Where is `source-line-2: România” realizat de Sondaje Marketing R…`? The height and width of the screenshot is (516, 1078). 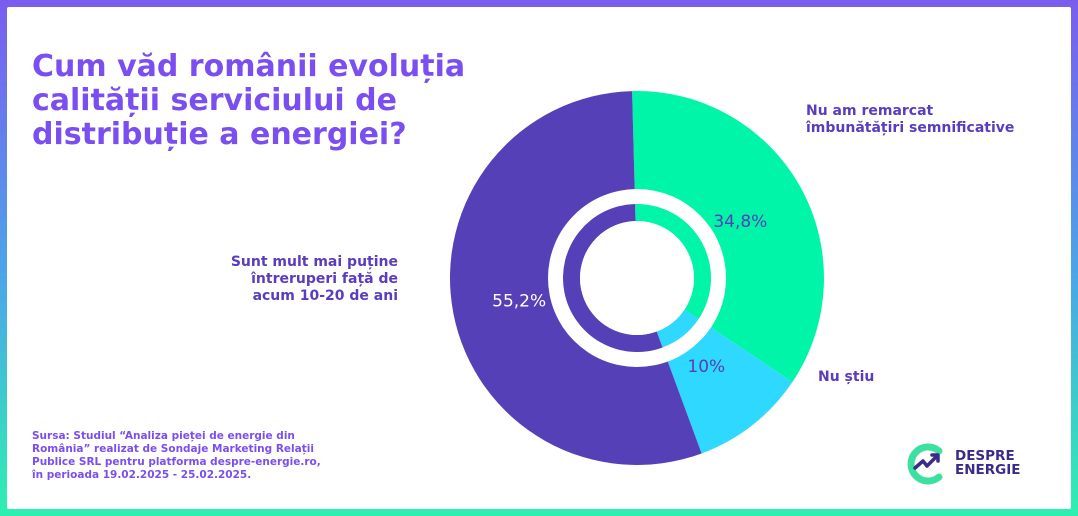
source-line-2: România” realizat de Sondaje Marketing R… is located at coordinates (173, 449).